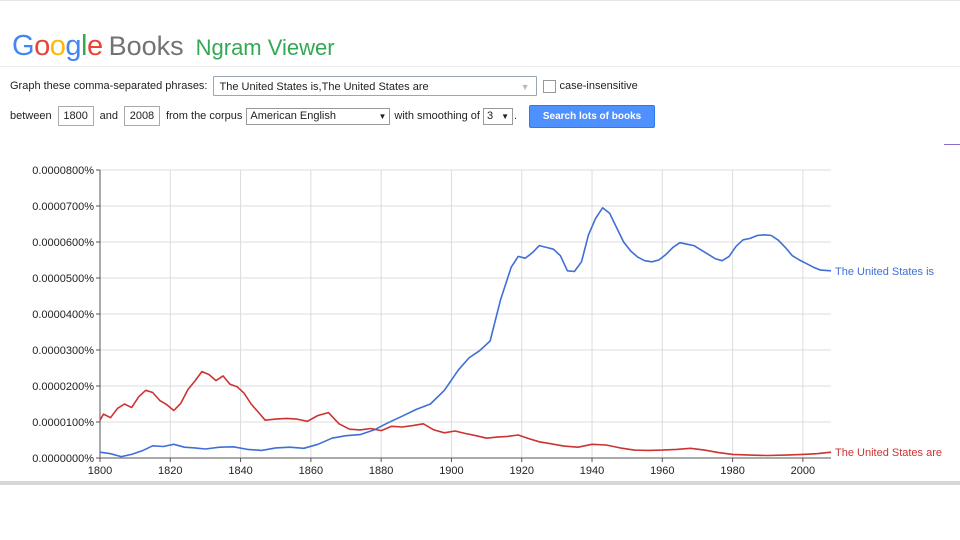 The height and width of the screenshot is (540, 960). What do you see at coordinates (63, 351) in the screenshot?
I see `y-tick-label: 0.0000300%` at bounding box center [63, 351].